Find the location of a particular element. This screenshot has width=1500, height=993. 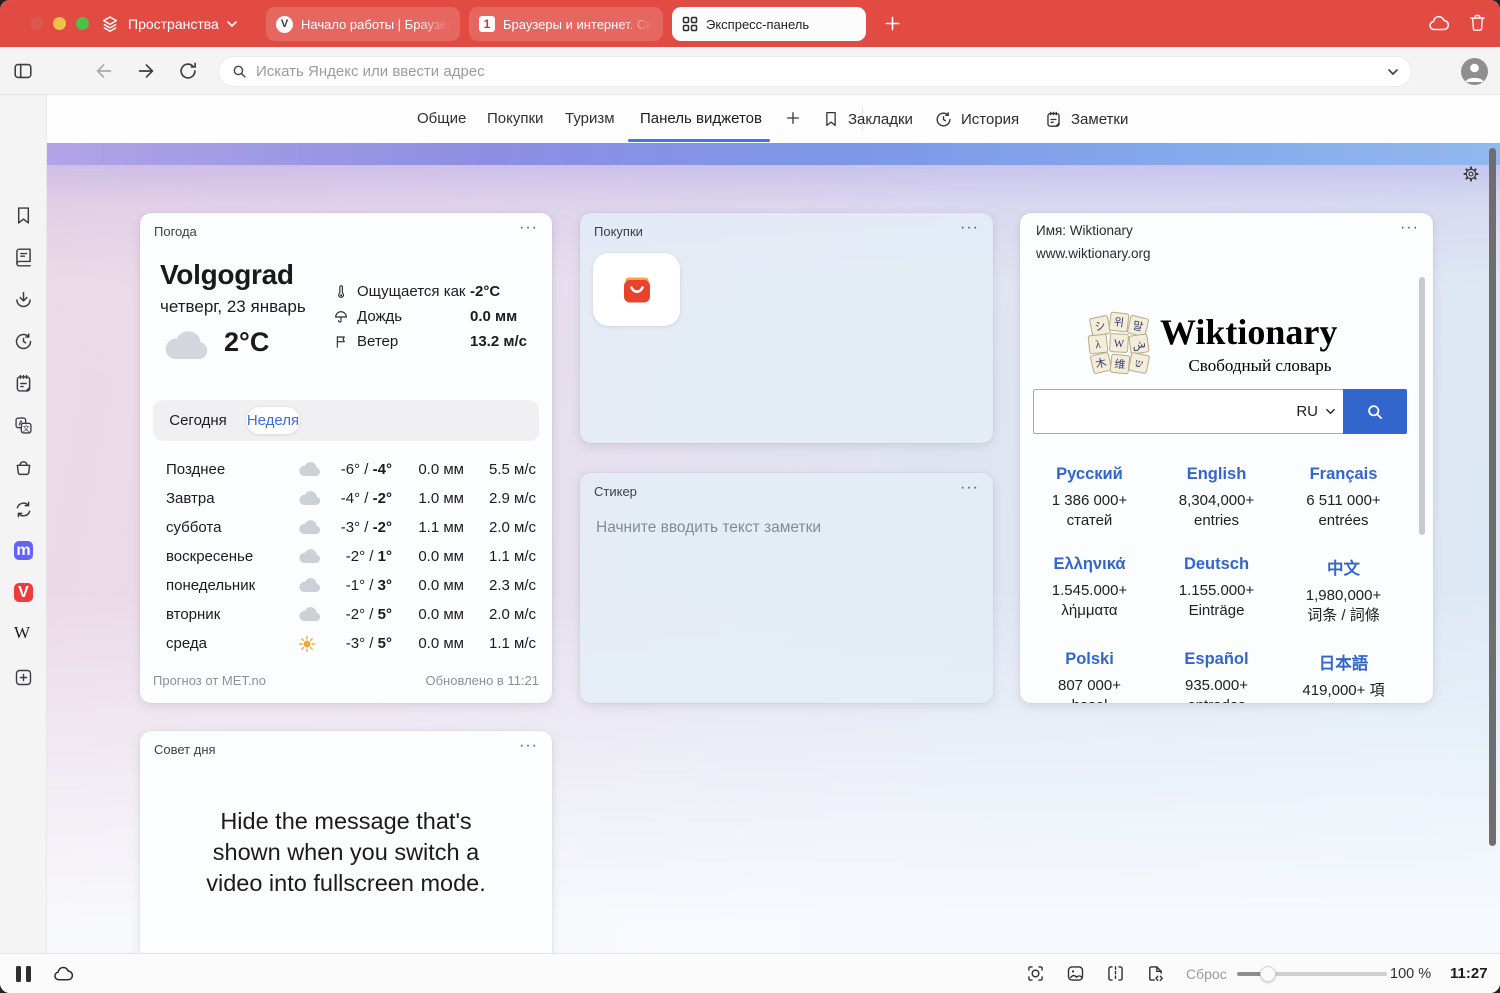

weather-city: Volgograd is located at coordinates (227, 274).